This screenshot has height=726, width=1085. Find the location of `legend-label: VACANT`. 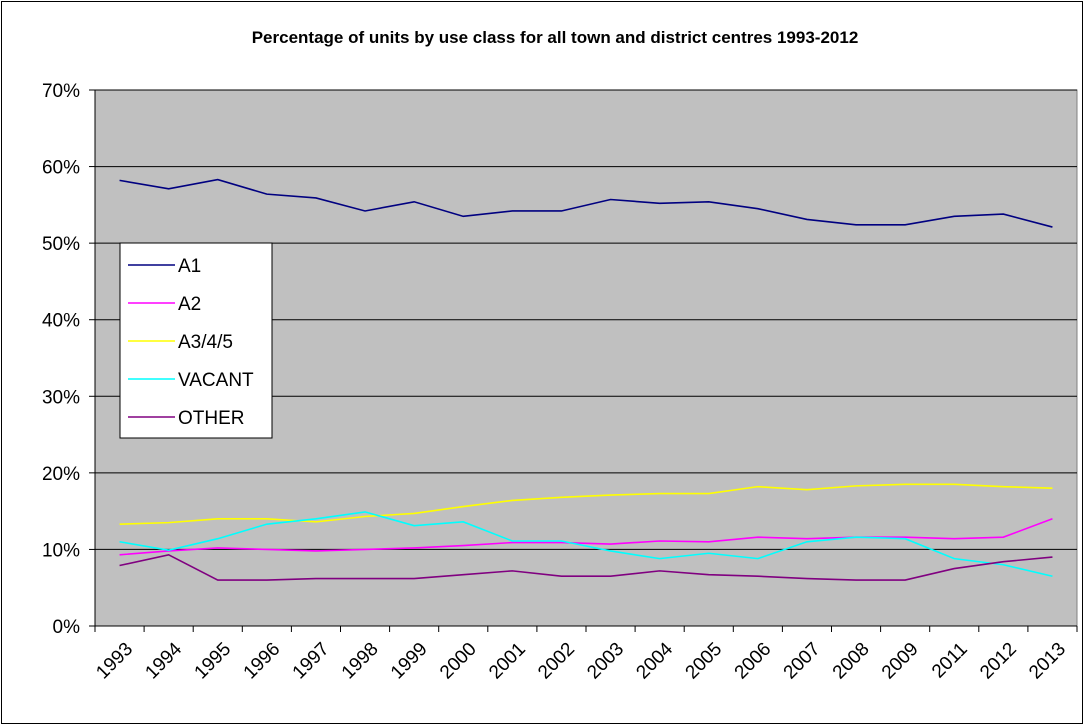

legend-label: VACANT is located at coordinates (216, 380).